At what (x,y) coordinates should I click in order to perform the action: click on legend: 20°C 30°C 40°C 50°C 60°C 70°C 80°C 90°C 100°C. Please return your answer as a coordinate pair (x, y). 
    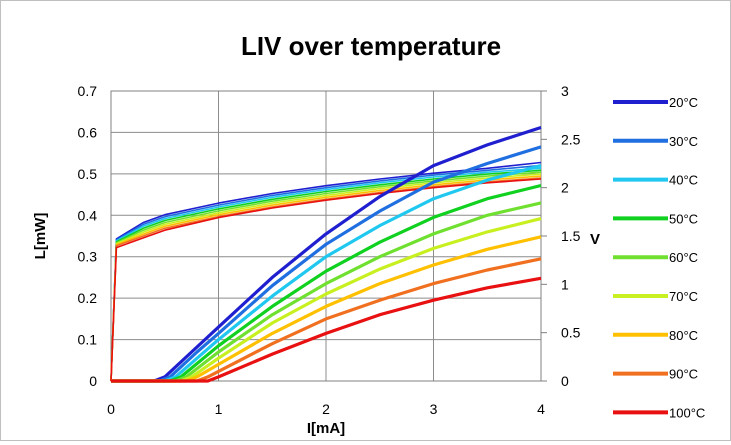
    Looking at the image, I should click on (659, 257).